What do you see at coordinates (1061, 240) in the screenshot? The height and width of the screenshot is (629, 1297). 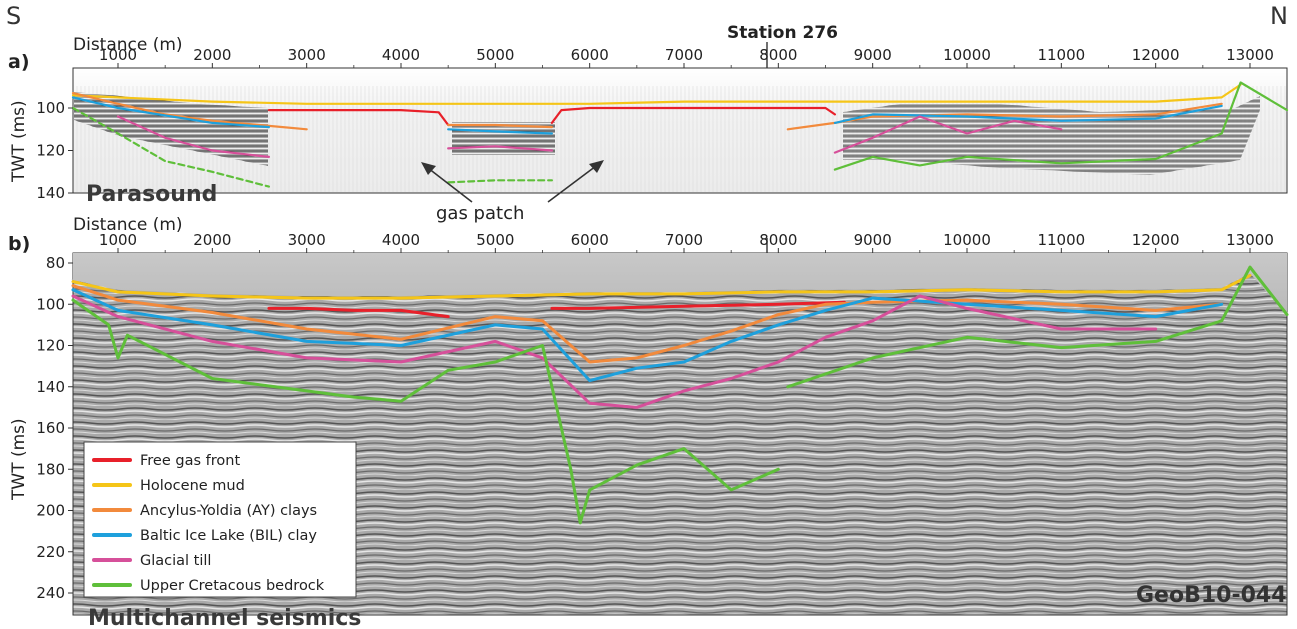 I see `panel-b-x-tick-label: 11000` at bounding box center [1061, 240].